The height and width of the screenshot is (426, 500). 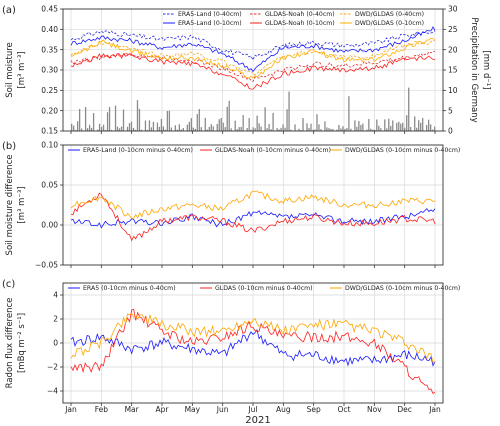 What do you see at coordinates (374, 409) in the screenshot?
I see `month-tick-label: Nov` at bounding box center [374, 409].